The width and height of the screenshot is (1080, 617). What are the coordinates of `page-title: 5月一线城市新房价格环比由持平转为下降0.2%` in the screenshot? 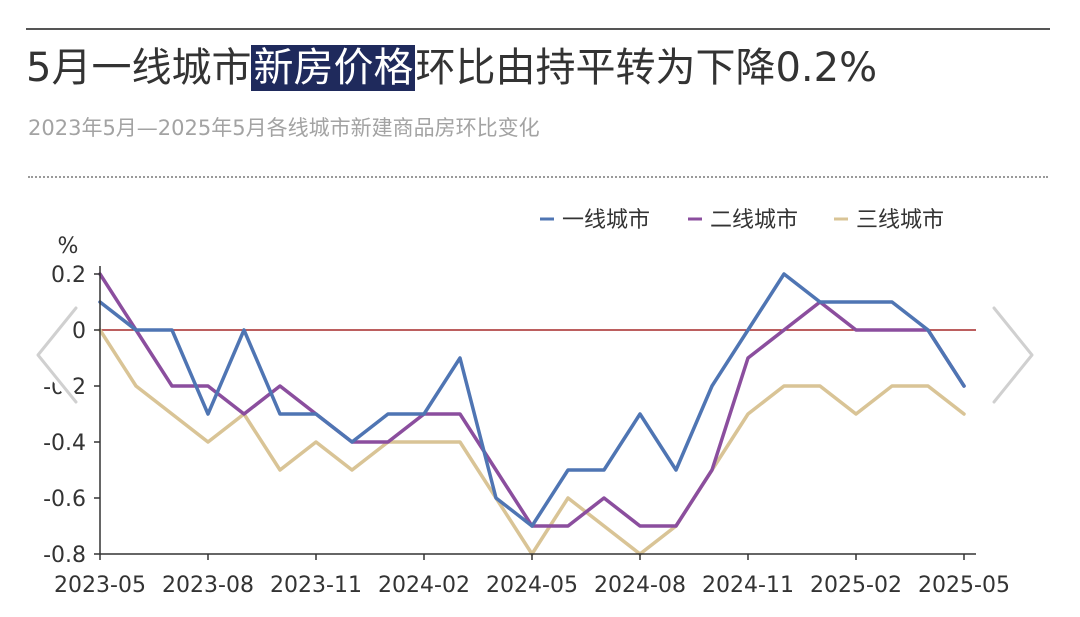 It's located at (451, 68).